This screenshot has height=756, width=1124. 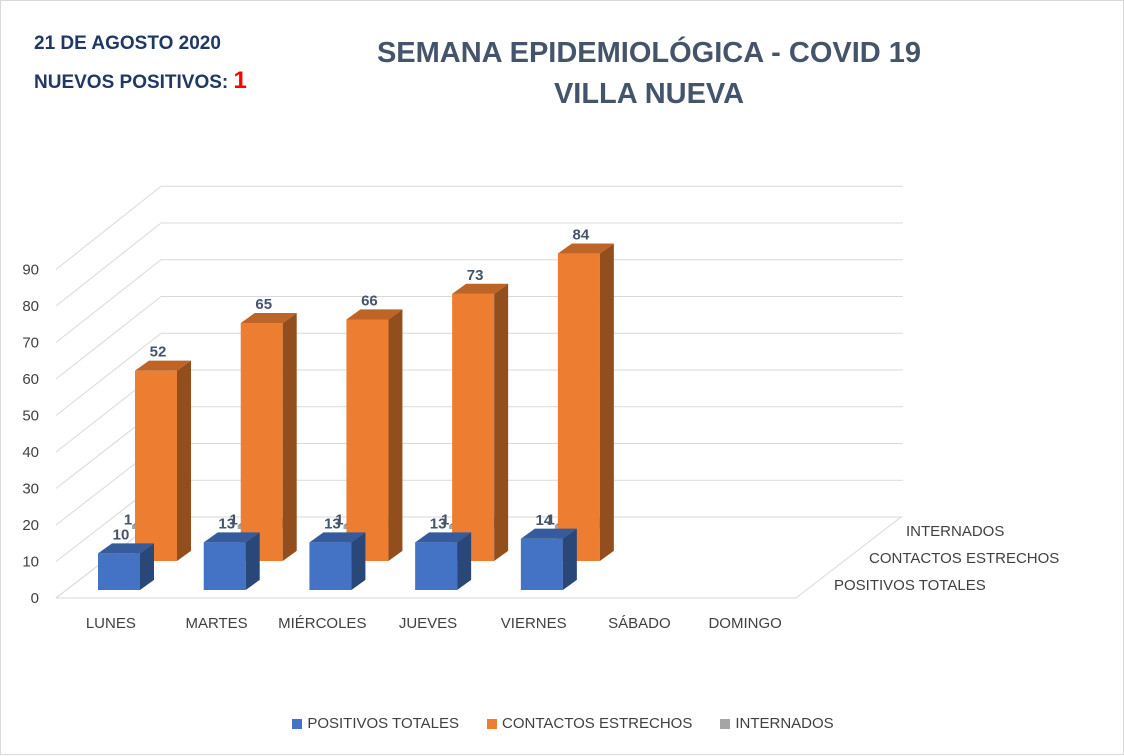 I want to click on data-label: 73, so click(x=475, y=275).